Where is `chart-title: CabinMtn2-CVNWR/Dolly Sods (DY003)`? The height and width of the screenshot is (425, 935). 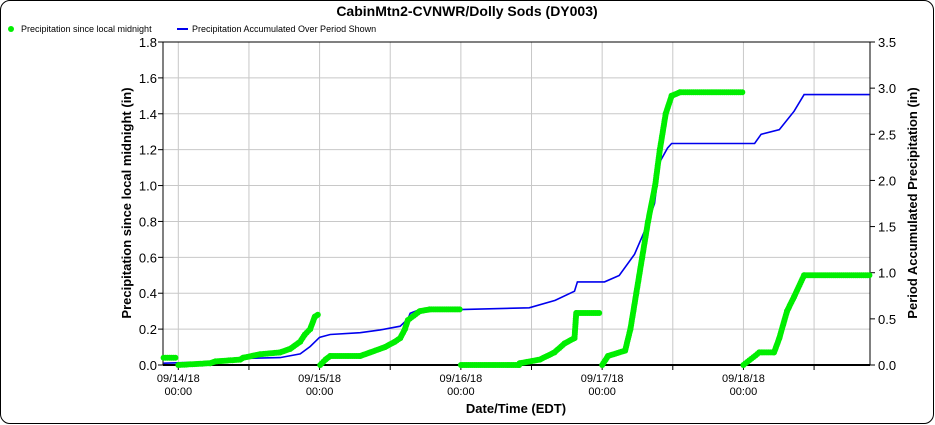
chart-title: CabinMtn2-CVNWR/Dolly Sods (DY003) is located at coordinates (466, 11).